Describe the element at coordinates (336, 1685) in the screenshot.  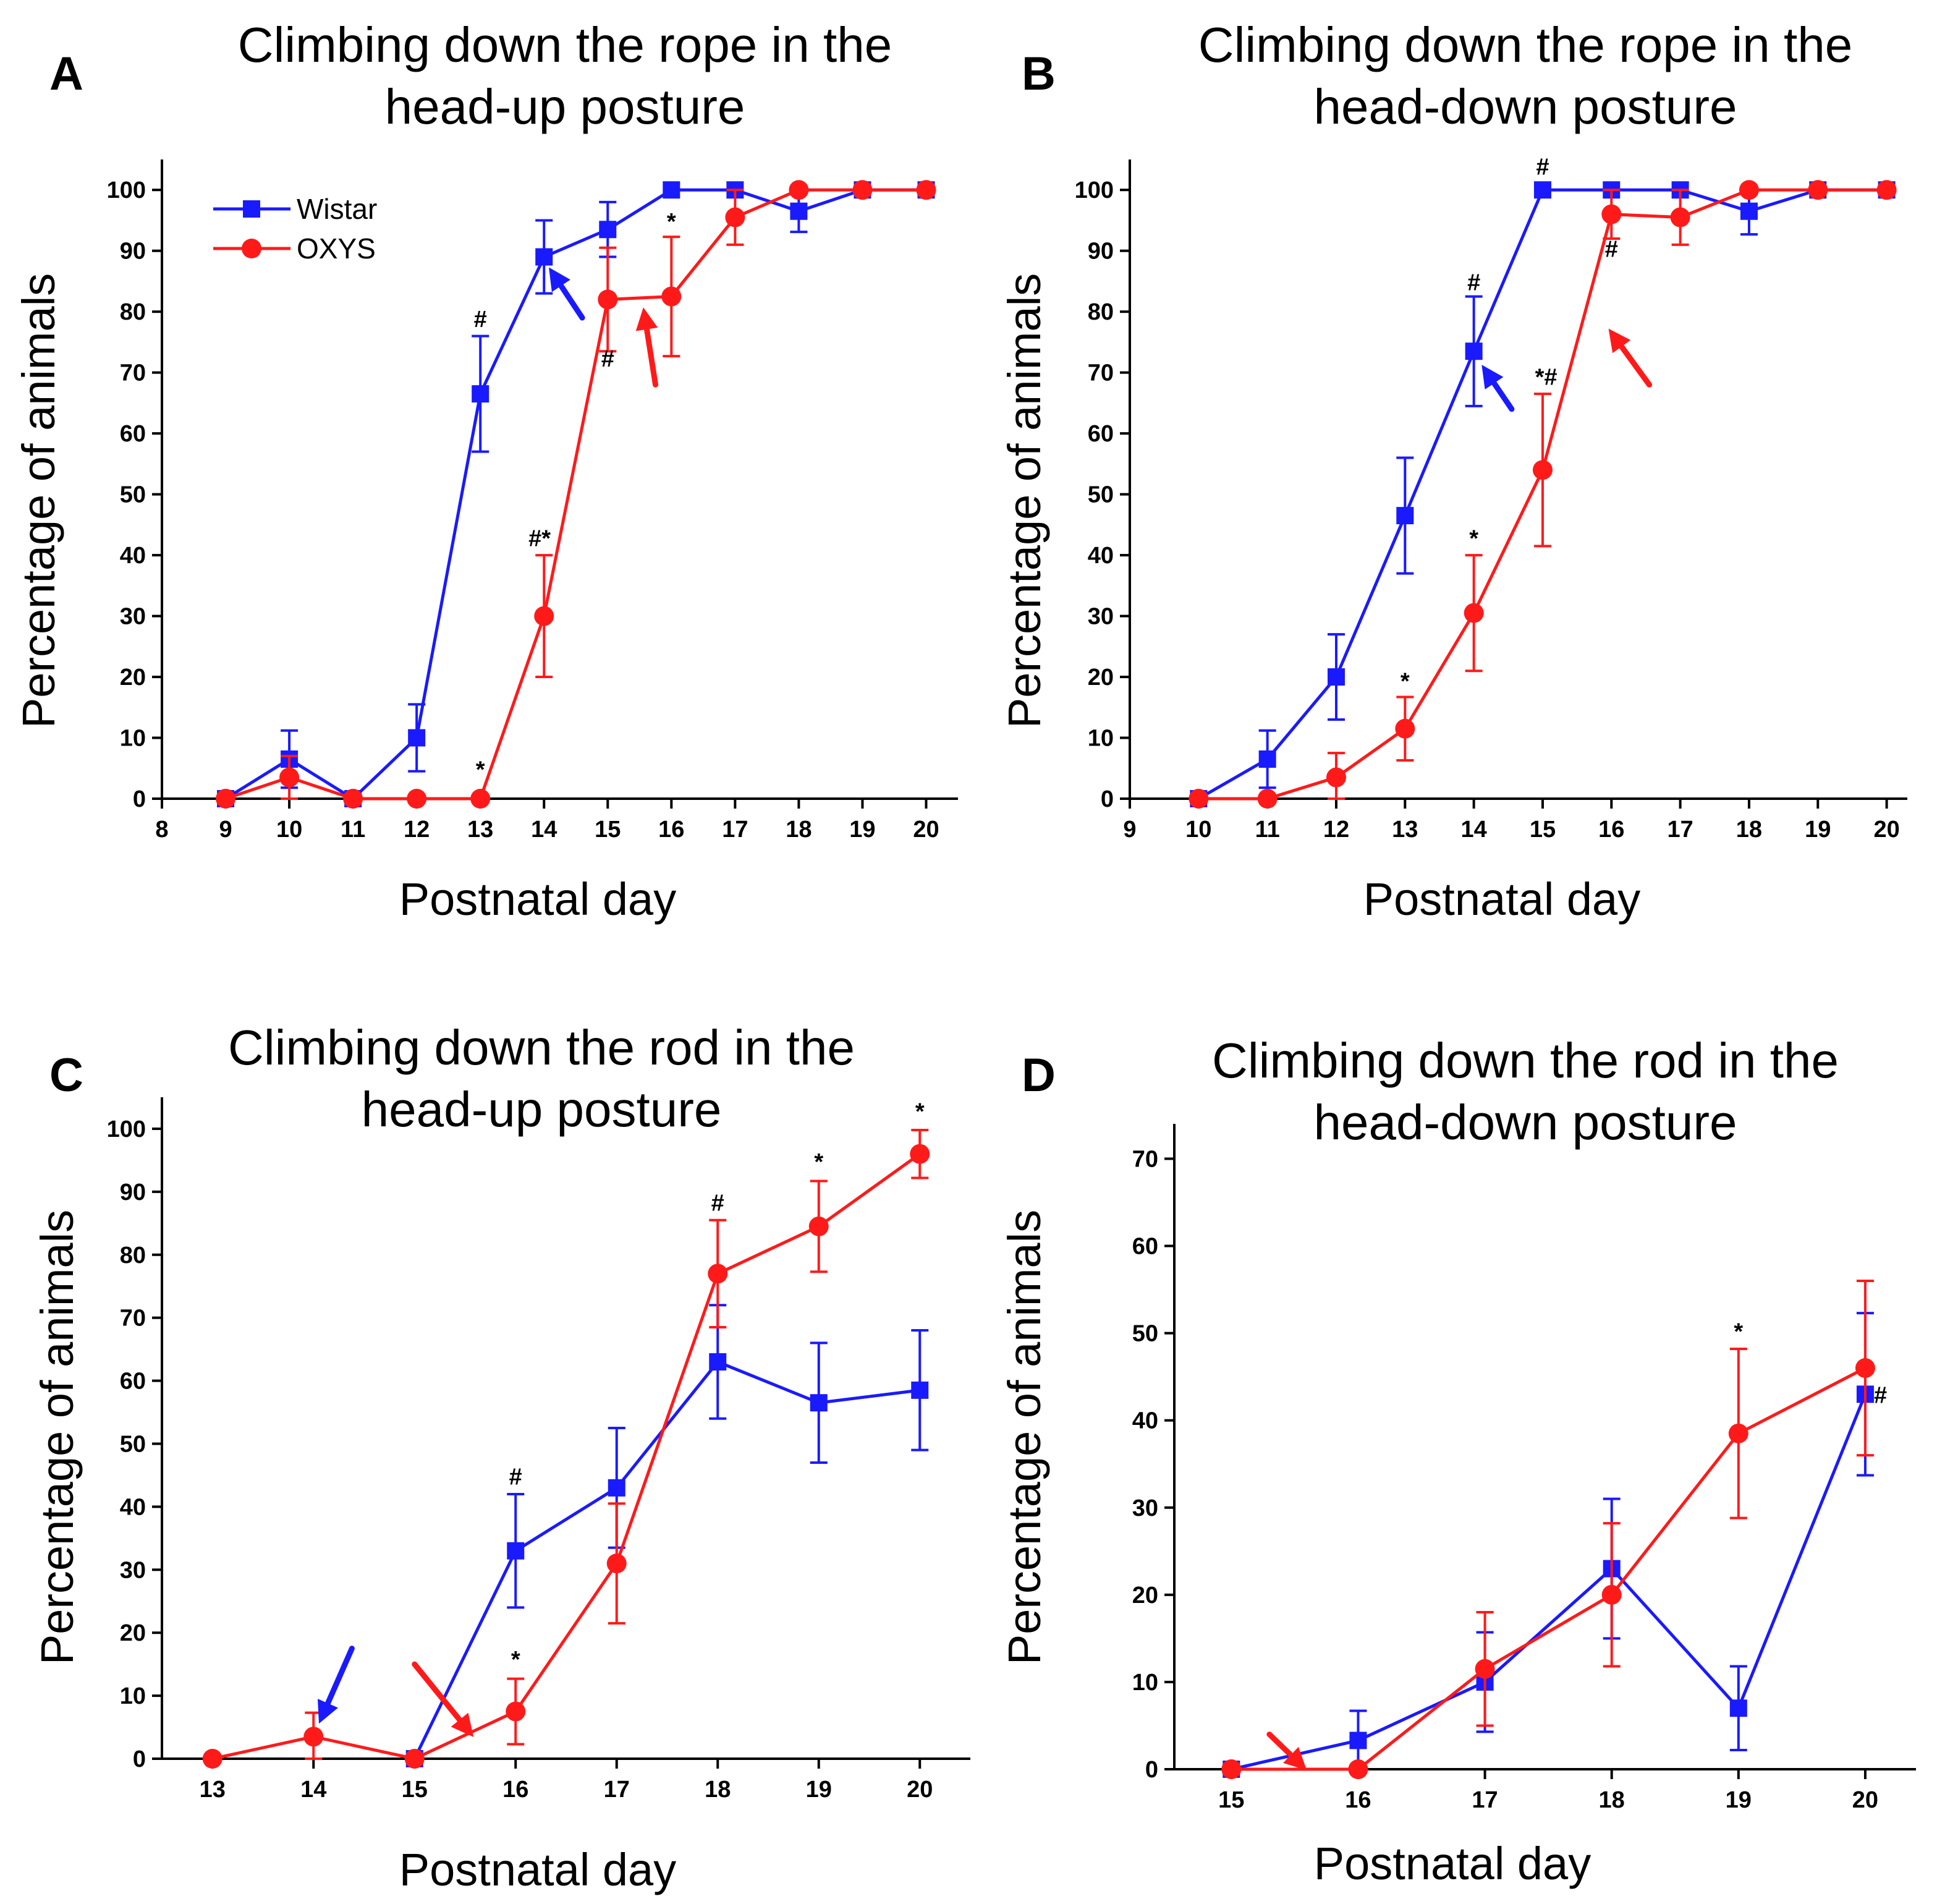
I see `wistar-arrow-icon` at that location.